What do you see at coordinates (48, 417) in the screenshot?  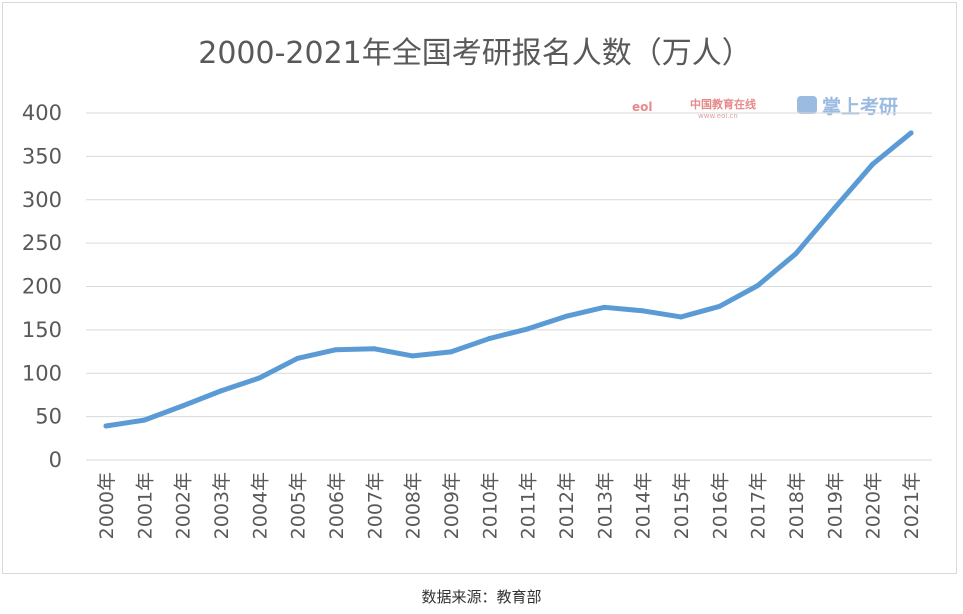 I see `y-tick-label: 50` at bounding box center [48, 417].